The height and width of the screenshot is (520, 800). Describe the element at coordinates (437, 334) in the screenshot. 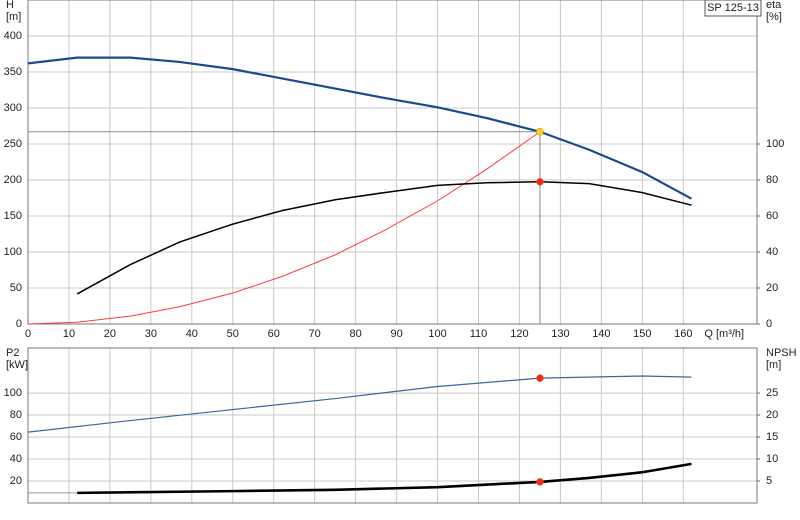

I see `x-tick-label: 100` at that location.